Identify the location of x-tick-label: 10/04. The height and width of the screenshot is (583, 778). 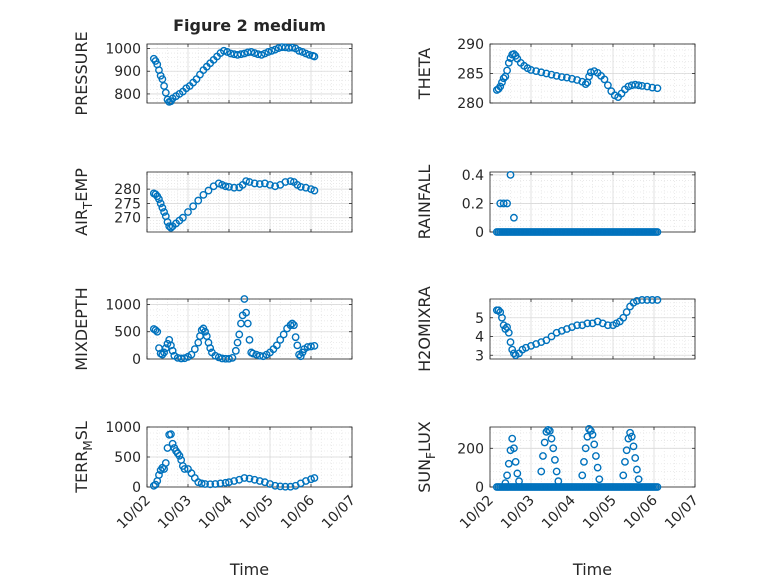
(559, 512).